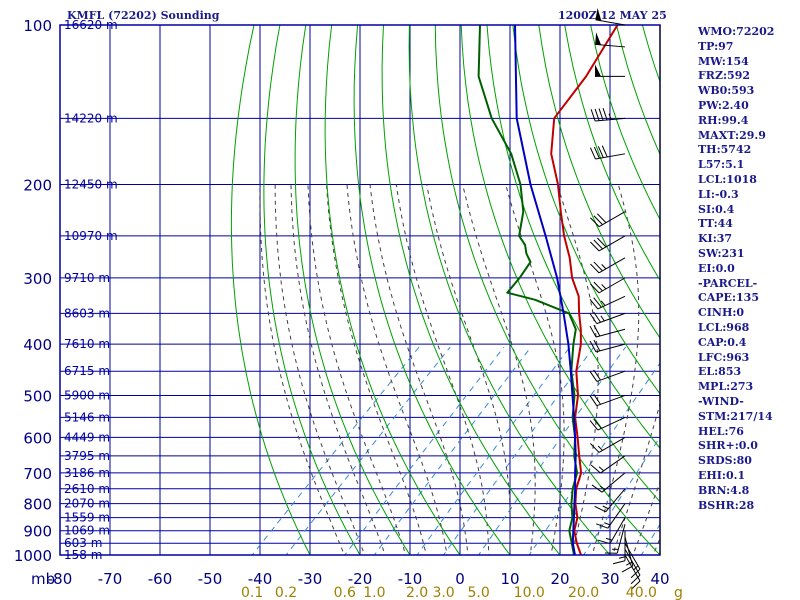  What do you see at coordinates (716, 46) in the screenshot?
I see `sounding-index: TP:97` at bounding box center [716, 46].